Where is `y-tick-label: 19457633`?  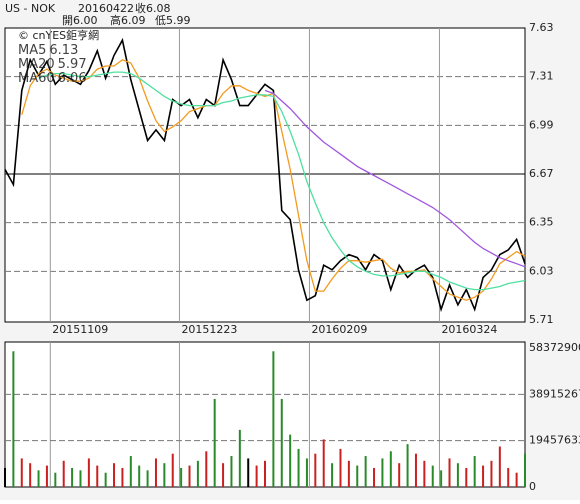 y-tick-label: 19457633 is located at coordinates (554, 440).